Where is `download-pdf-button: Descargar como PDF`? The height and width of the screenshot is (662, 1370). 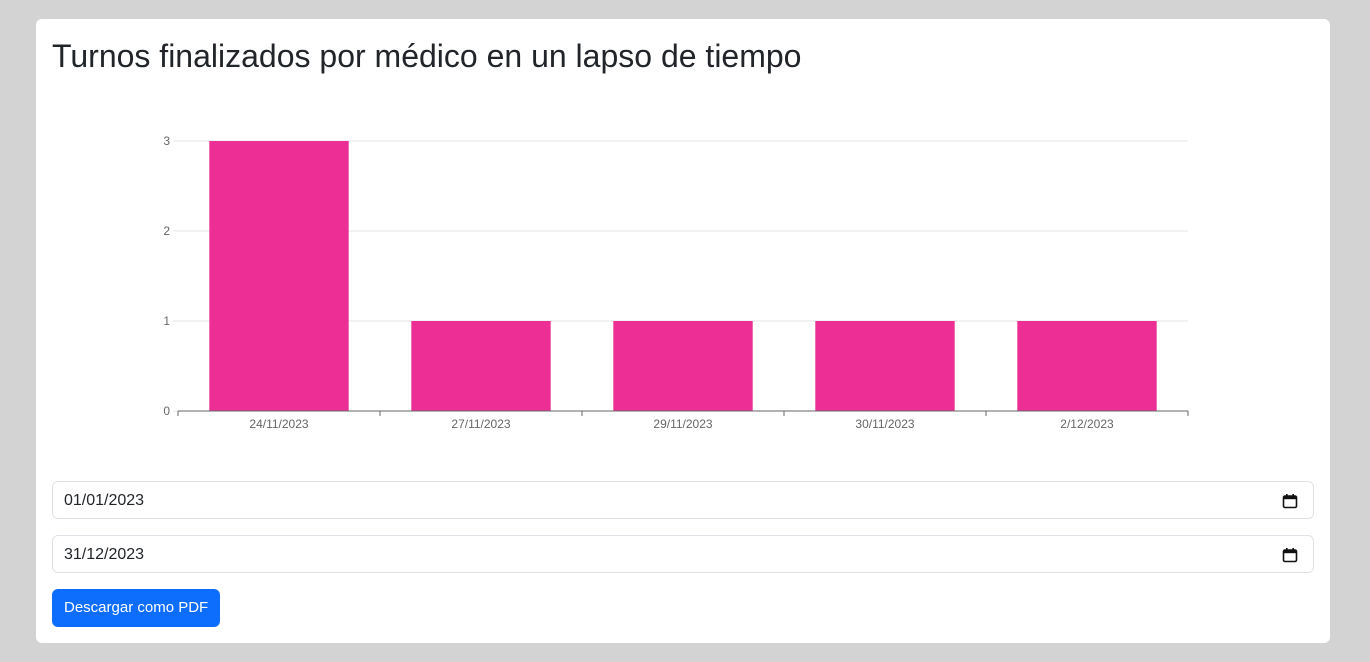
download-pdf-button: Descargar como PDF is located at coordinates (136, 608).